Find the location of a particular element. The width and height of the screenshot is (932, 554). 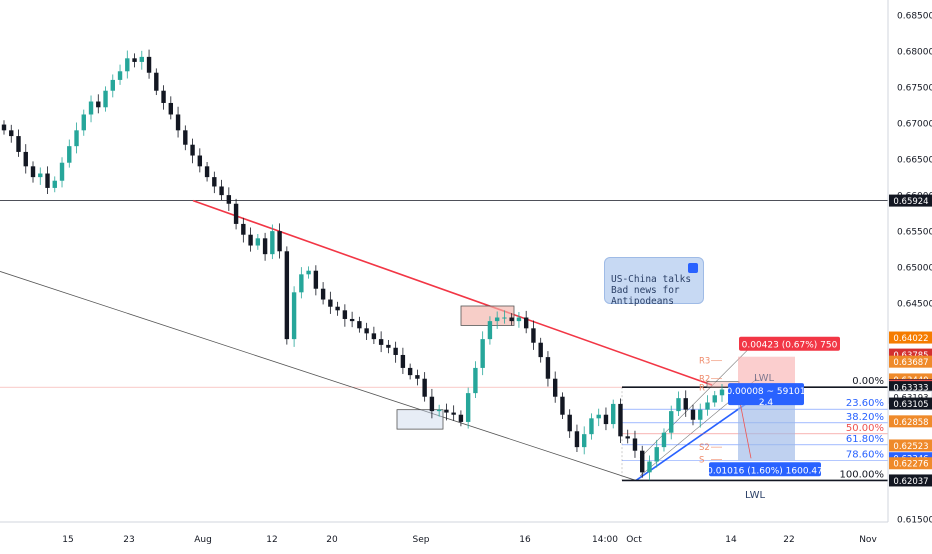

price-axis-label: 0.63105 is located at coordinates (910, 405).